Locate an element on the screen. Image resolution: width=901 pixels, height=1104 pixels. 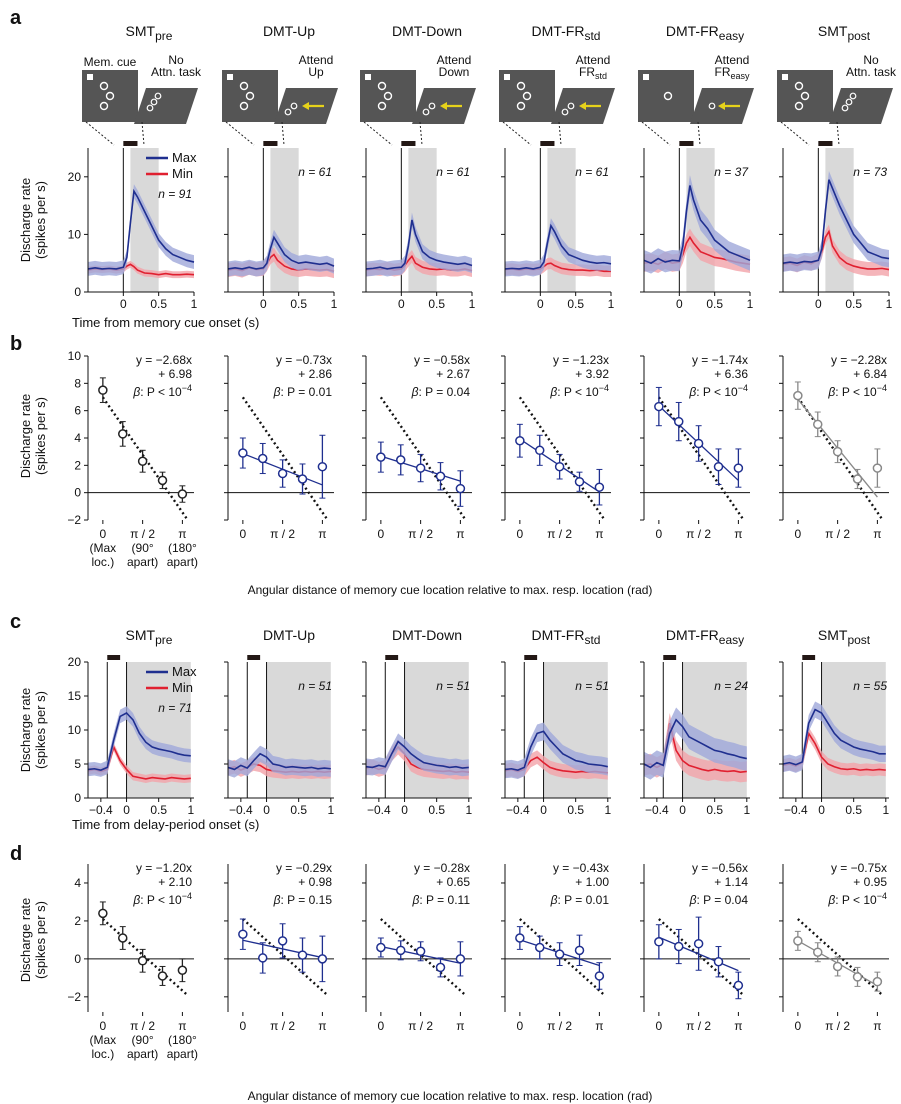
tuning-subplot-b-4: 0 π / 2 π y = −1.74x+ 6.36 β: P < 10−4 is located at coordinates (695, 447).